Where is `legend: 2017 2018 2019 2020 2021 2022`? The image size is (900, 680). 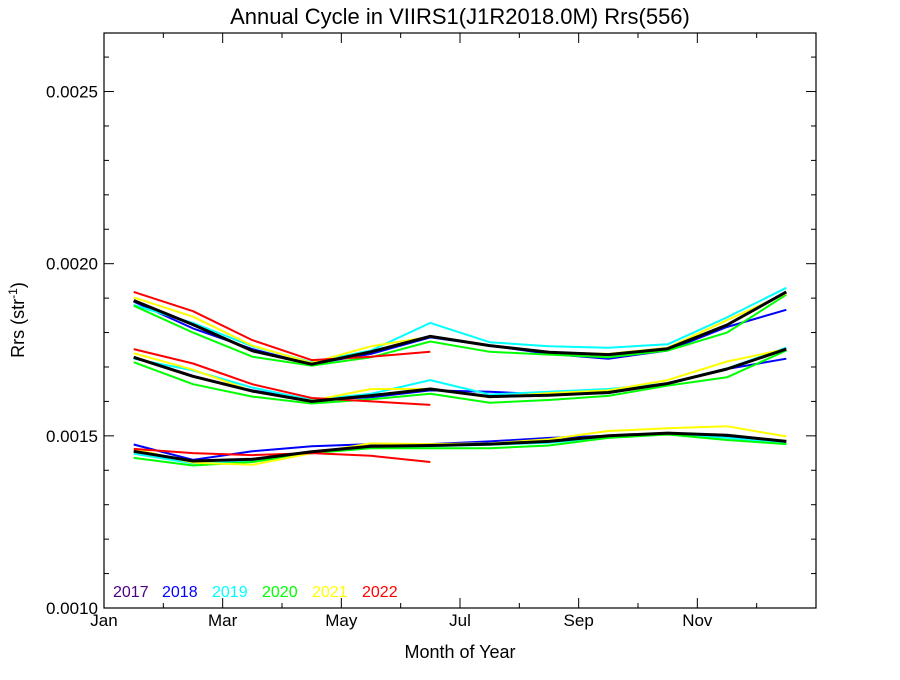
legend: 2017 2018 2019 2020 2021 2022 is located at coordinates (255, 592).